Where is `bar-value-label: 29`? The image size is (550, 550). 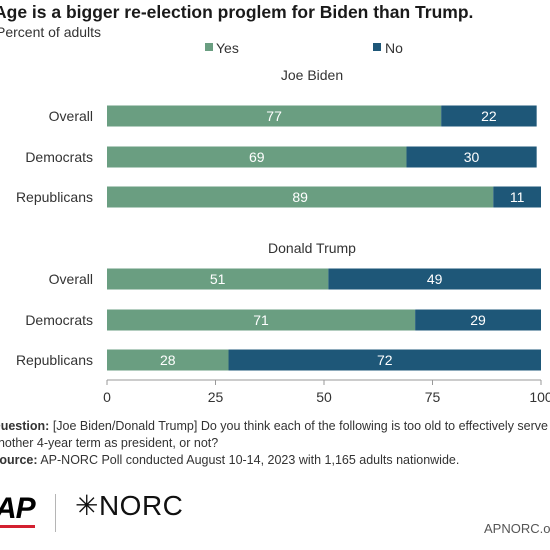
bar-value-label: 29 is located at coordinates (478, 320).